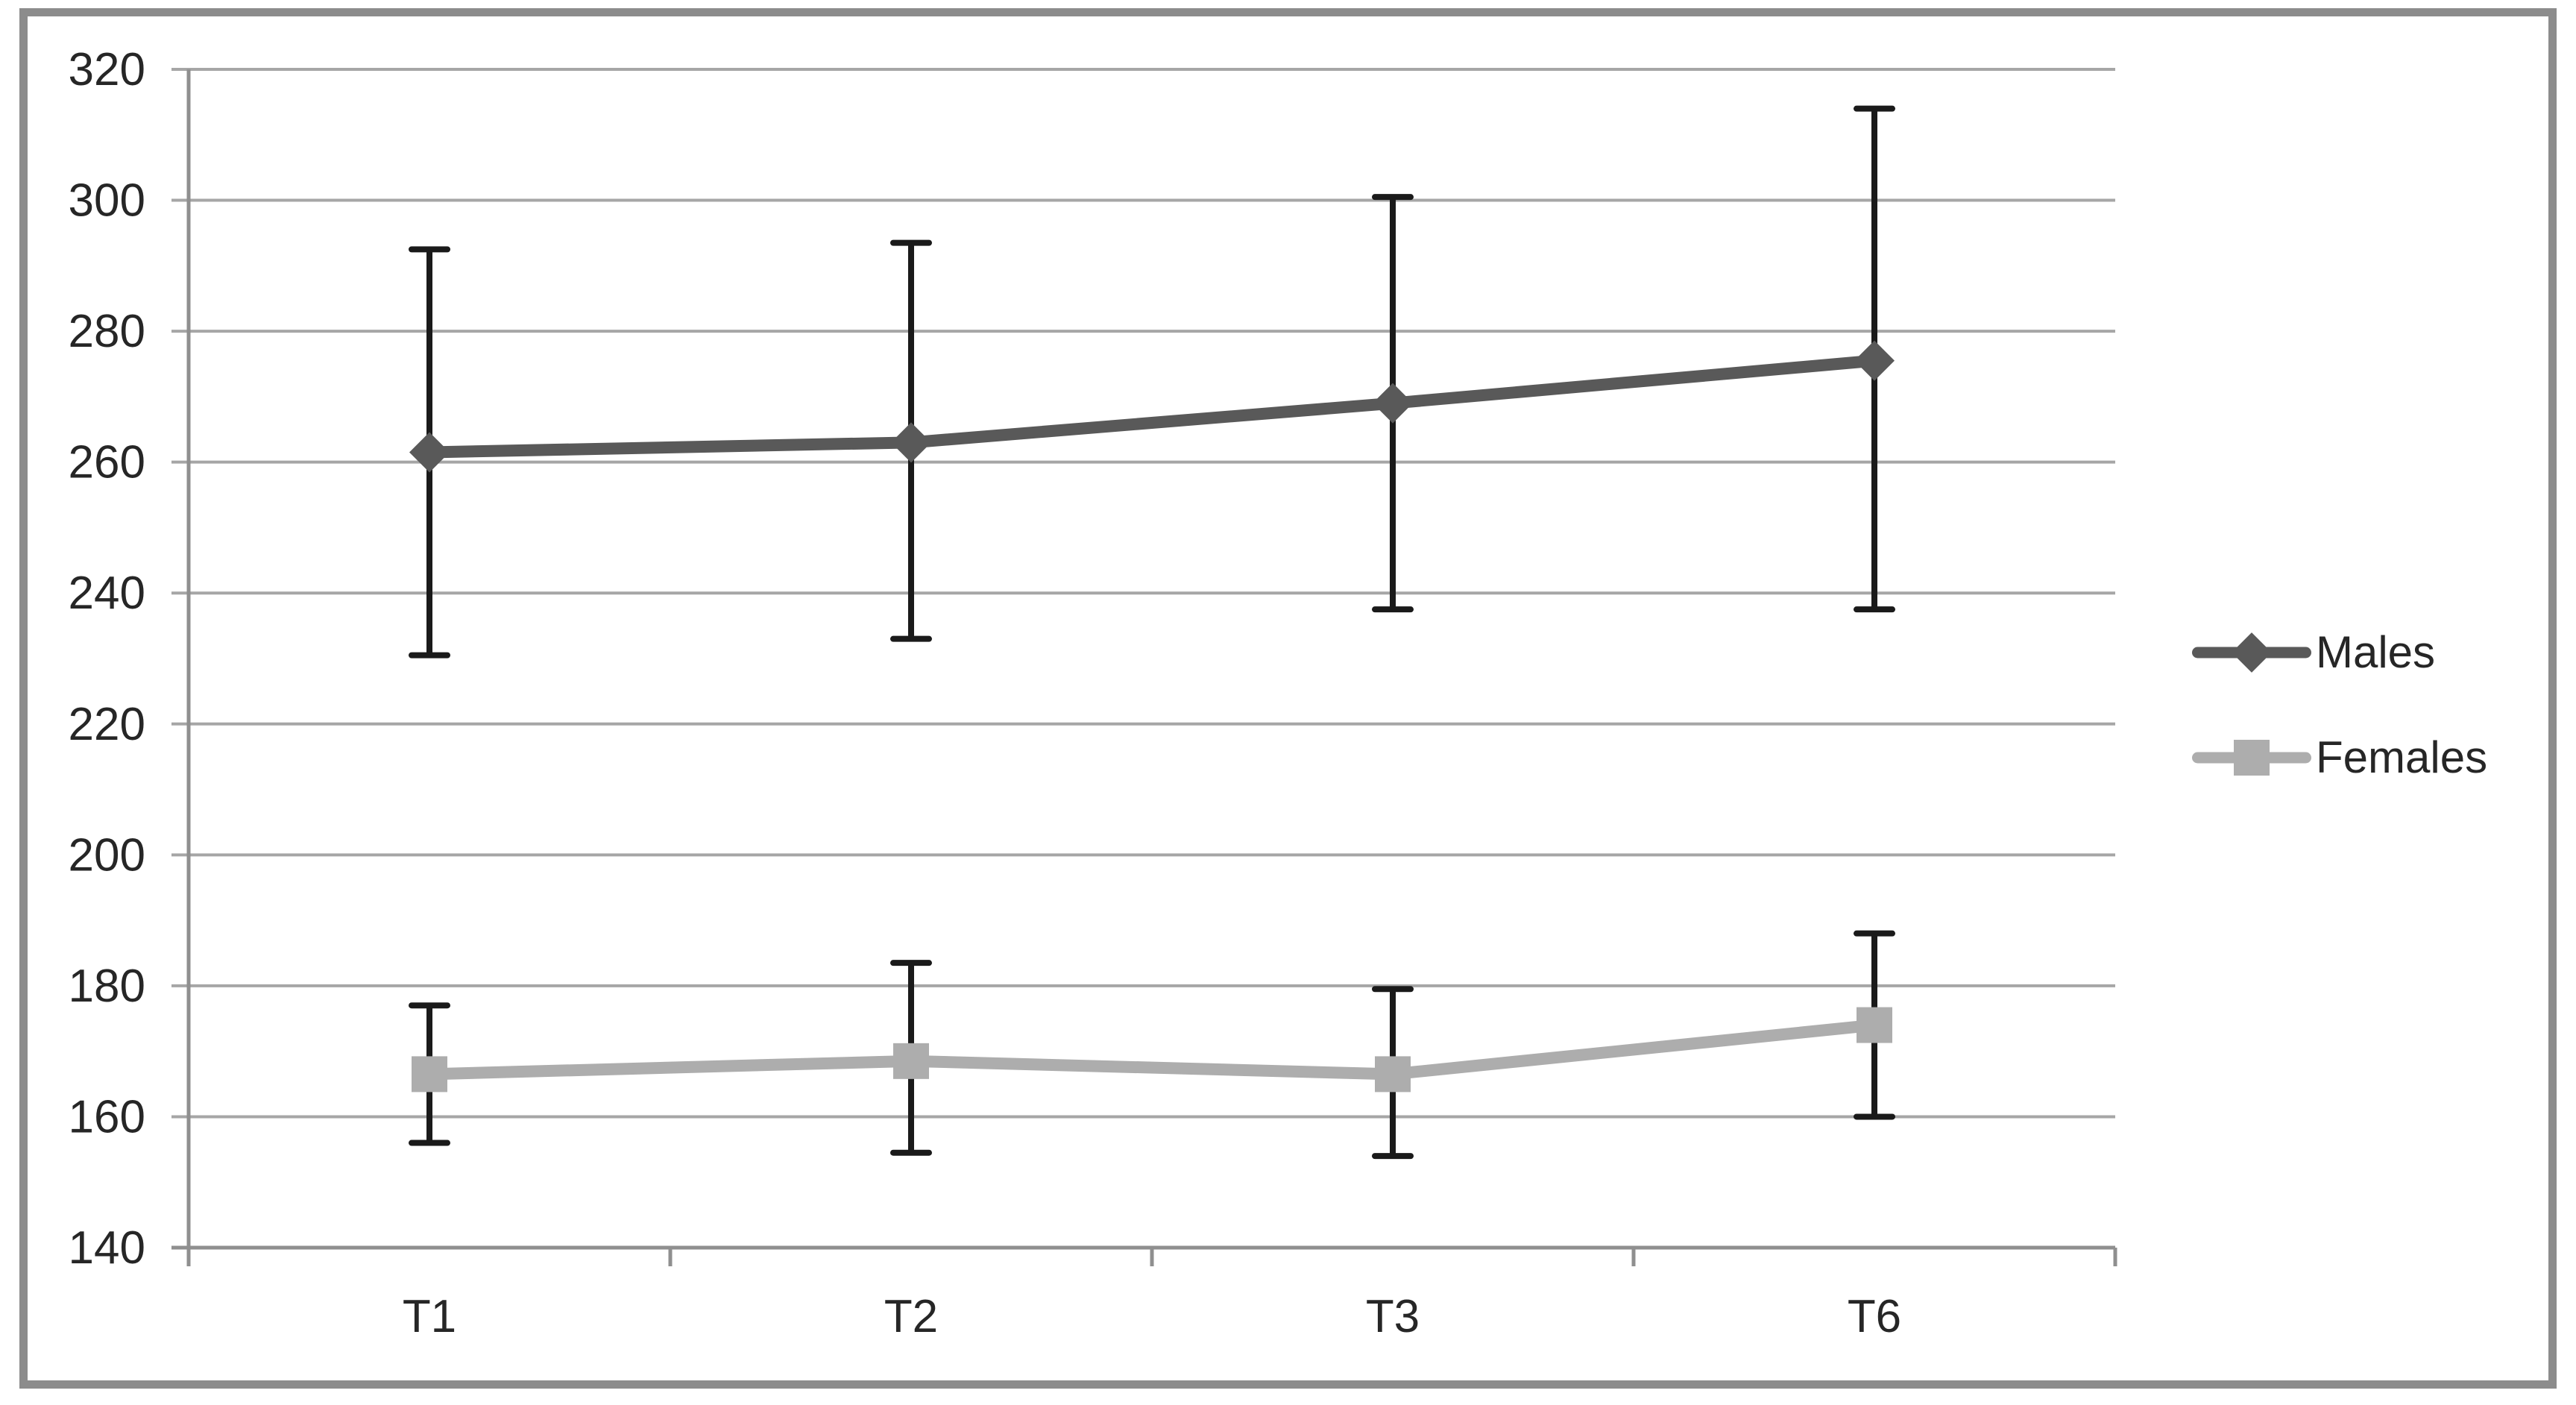  What do you see at coordinates (1152, 406) in the screenshot?
I see `series-line-males` at bounding box center [1152, 406].